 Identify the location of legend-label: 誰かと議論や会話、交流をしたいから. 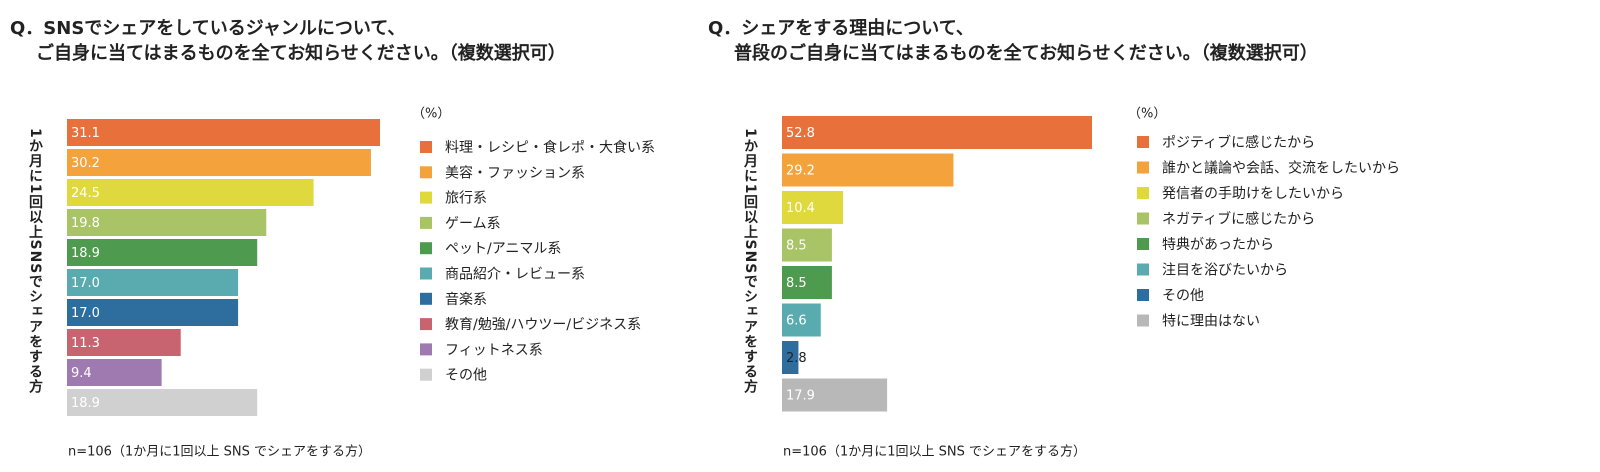
(1281, 168).